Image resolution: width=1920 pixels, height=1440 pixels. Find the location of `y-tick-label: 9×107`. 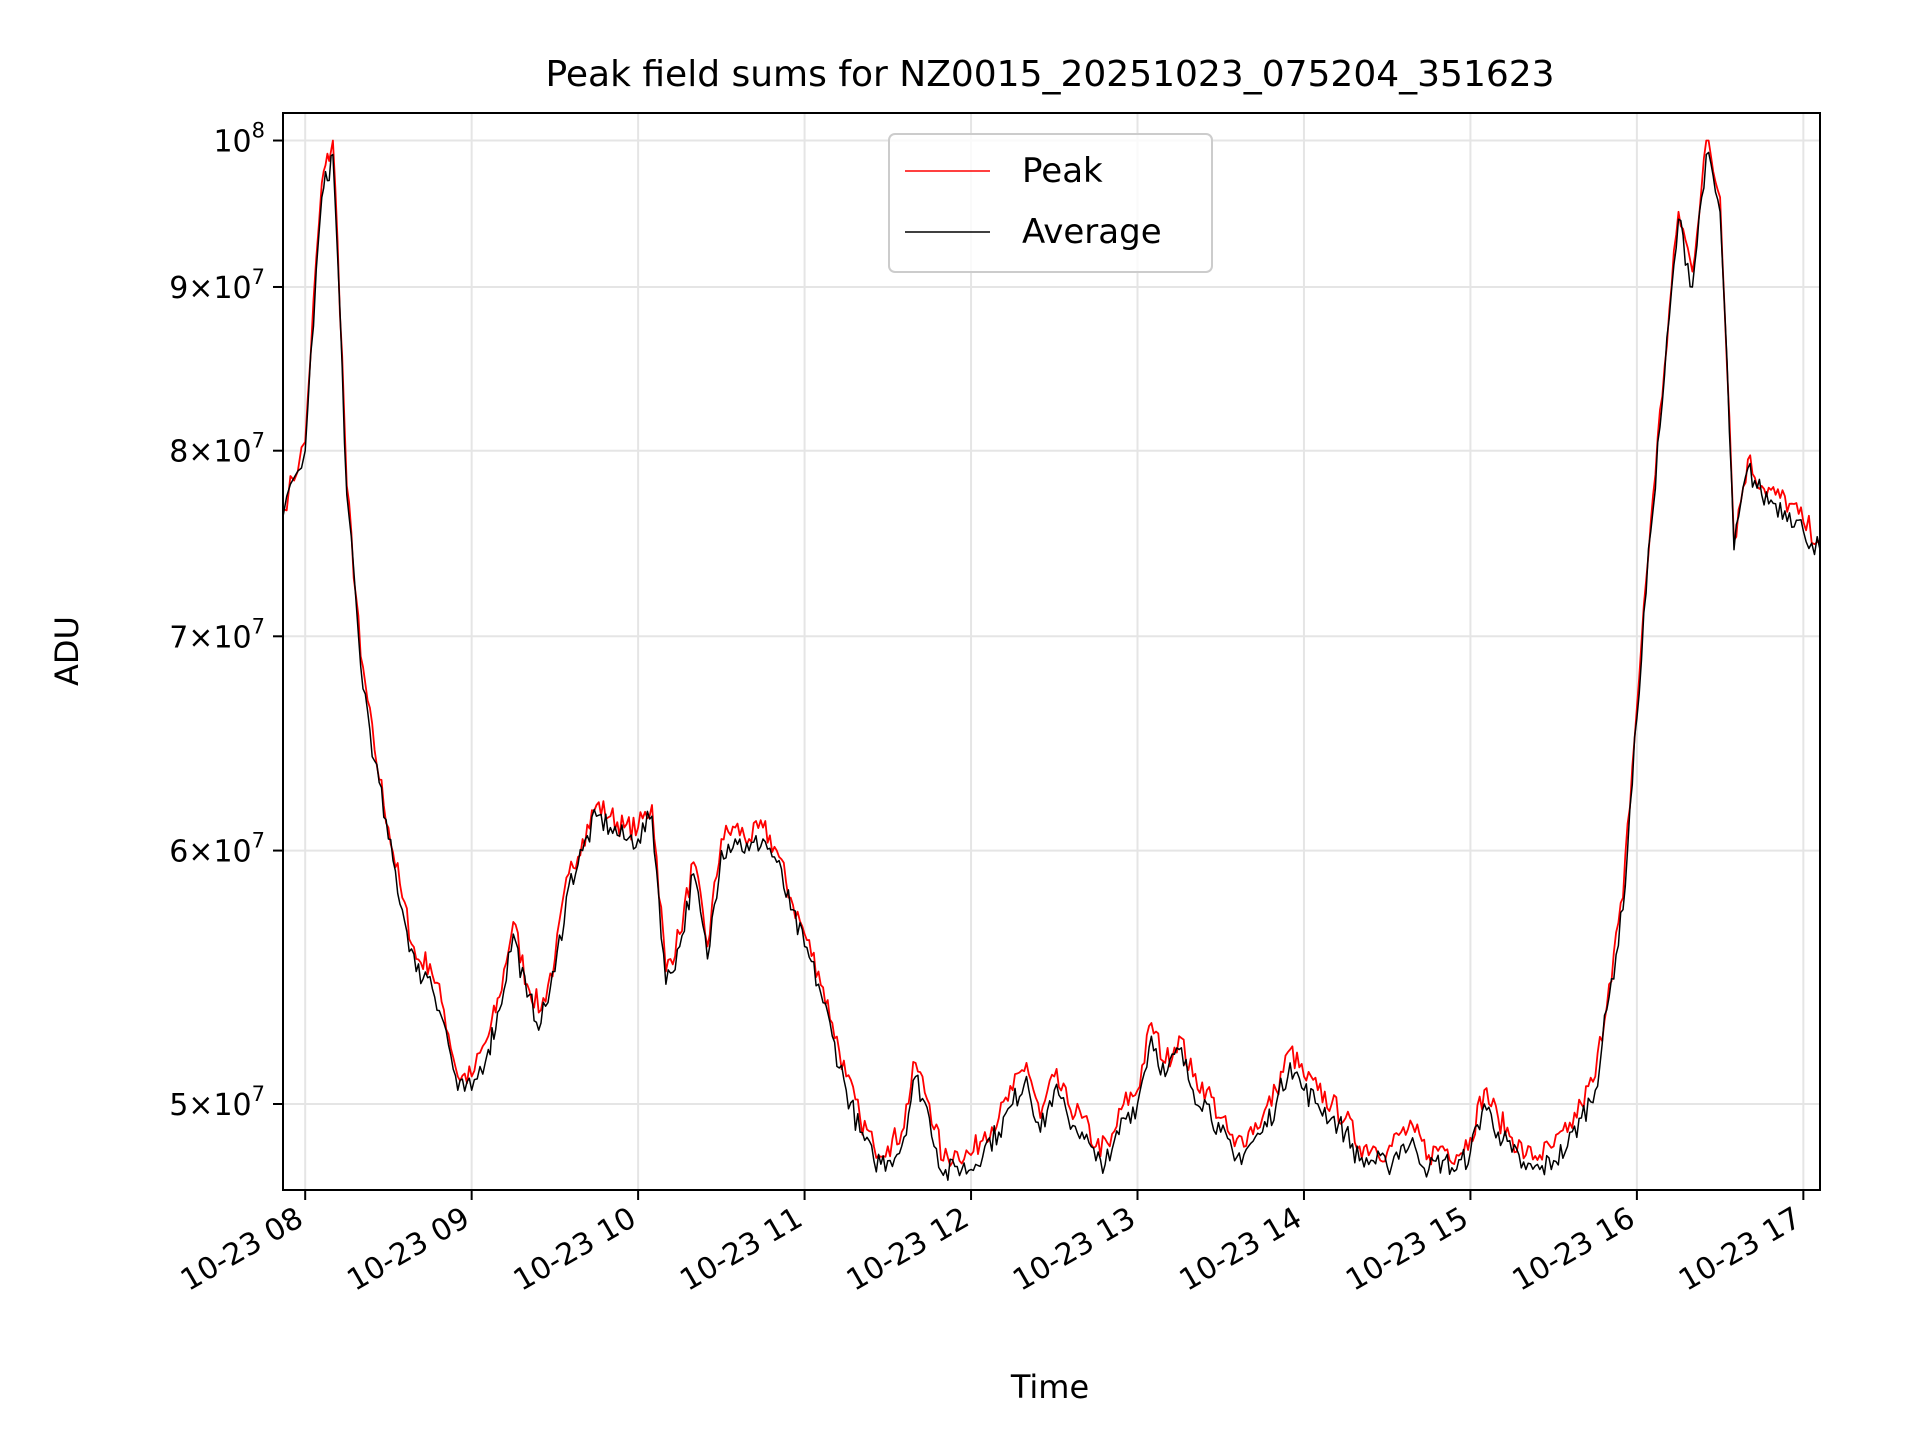

y-tick-label: 9×107 is located at coordinates (217, 285).